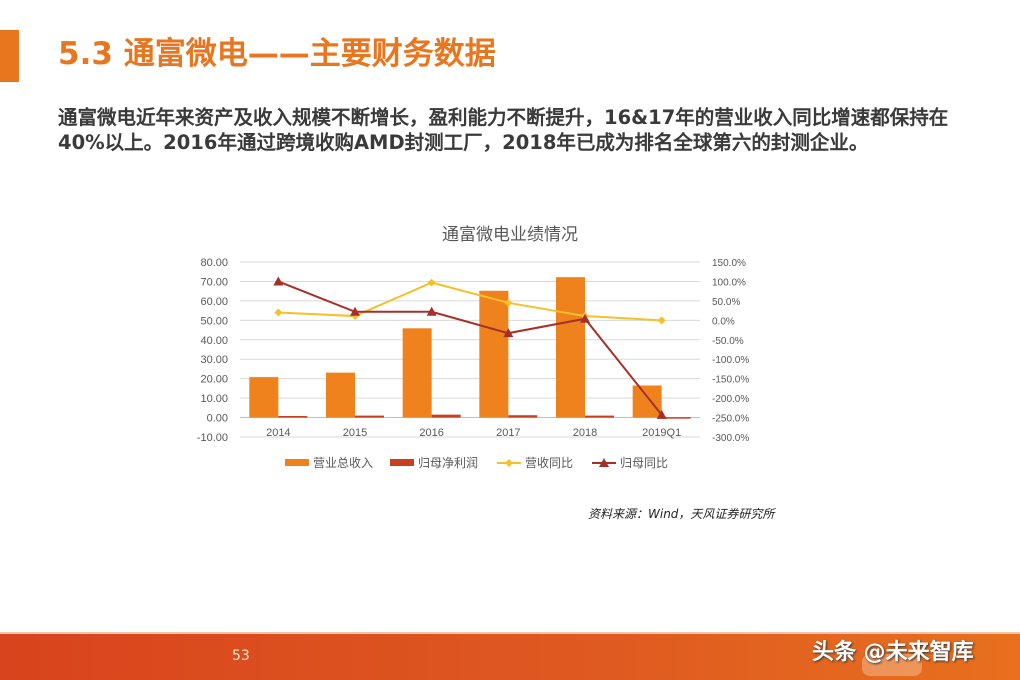  I want to click on svg-text: -150.0%, so click(730, 380).